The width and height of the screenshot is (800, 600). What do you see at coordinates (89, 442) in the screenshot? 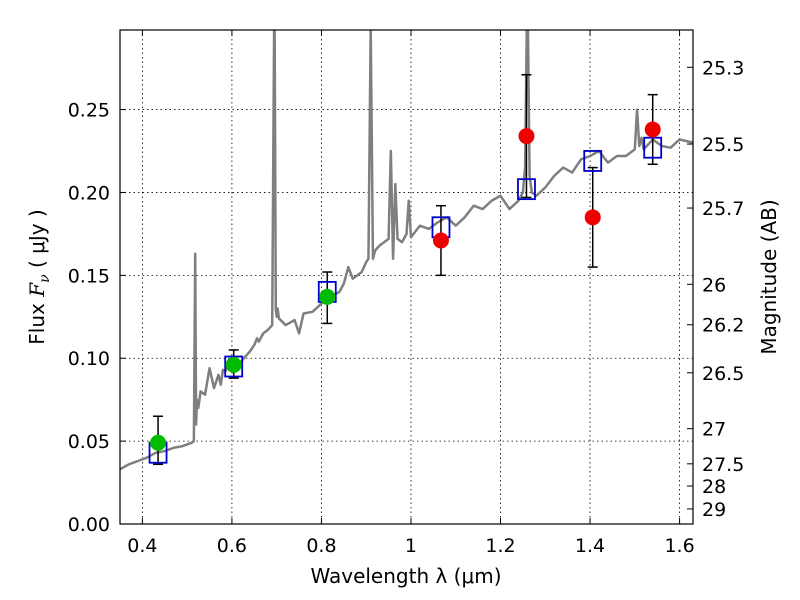
I see `y-tick-label: 0.05` at bounding box center [89, 442].